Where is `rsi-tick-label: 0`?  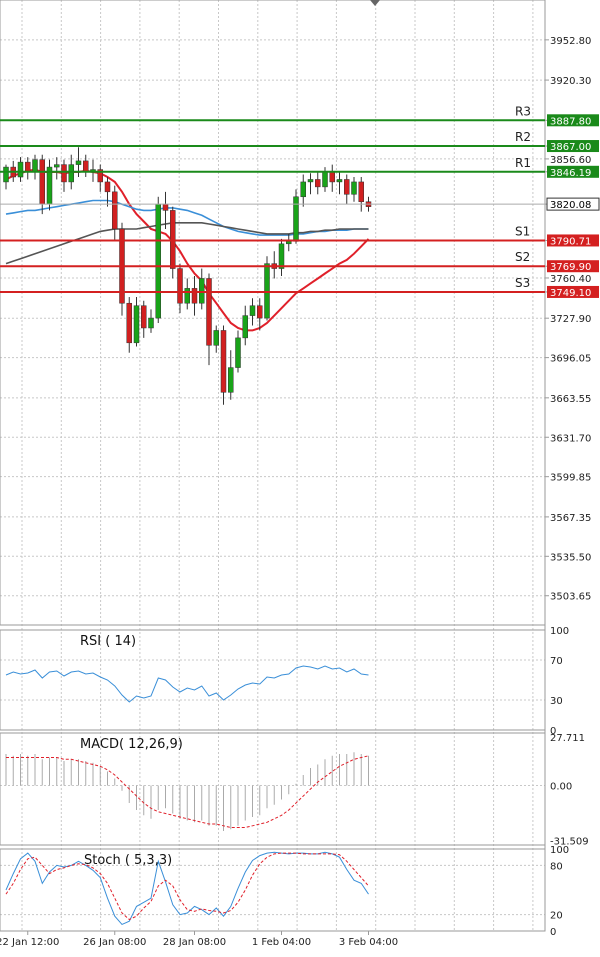 rsi-tick-label: 0 is located at coordinates (553, 731).